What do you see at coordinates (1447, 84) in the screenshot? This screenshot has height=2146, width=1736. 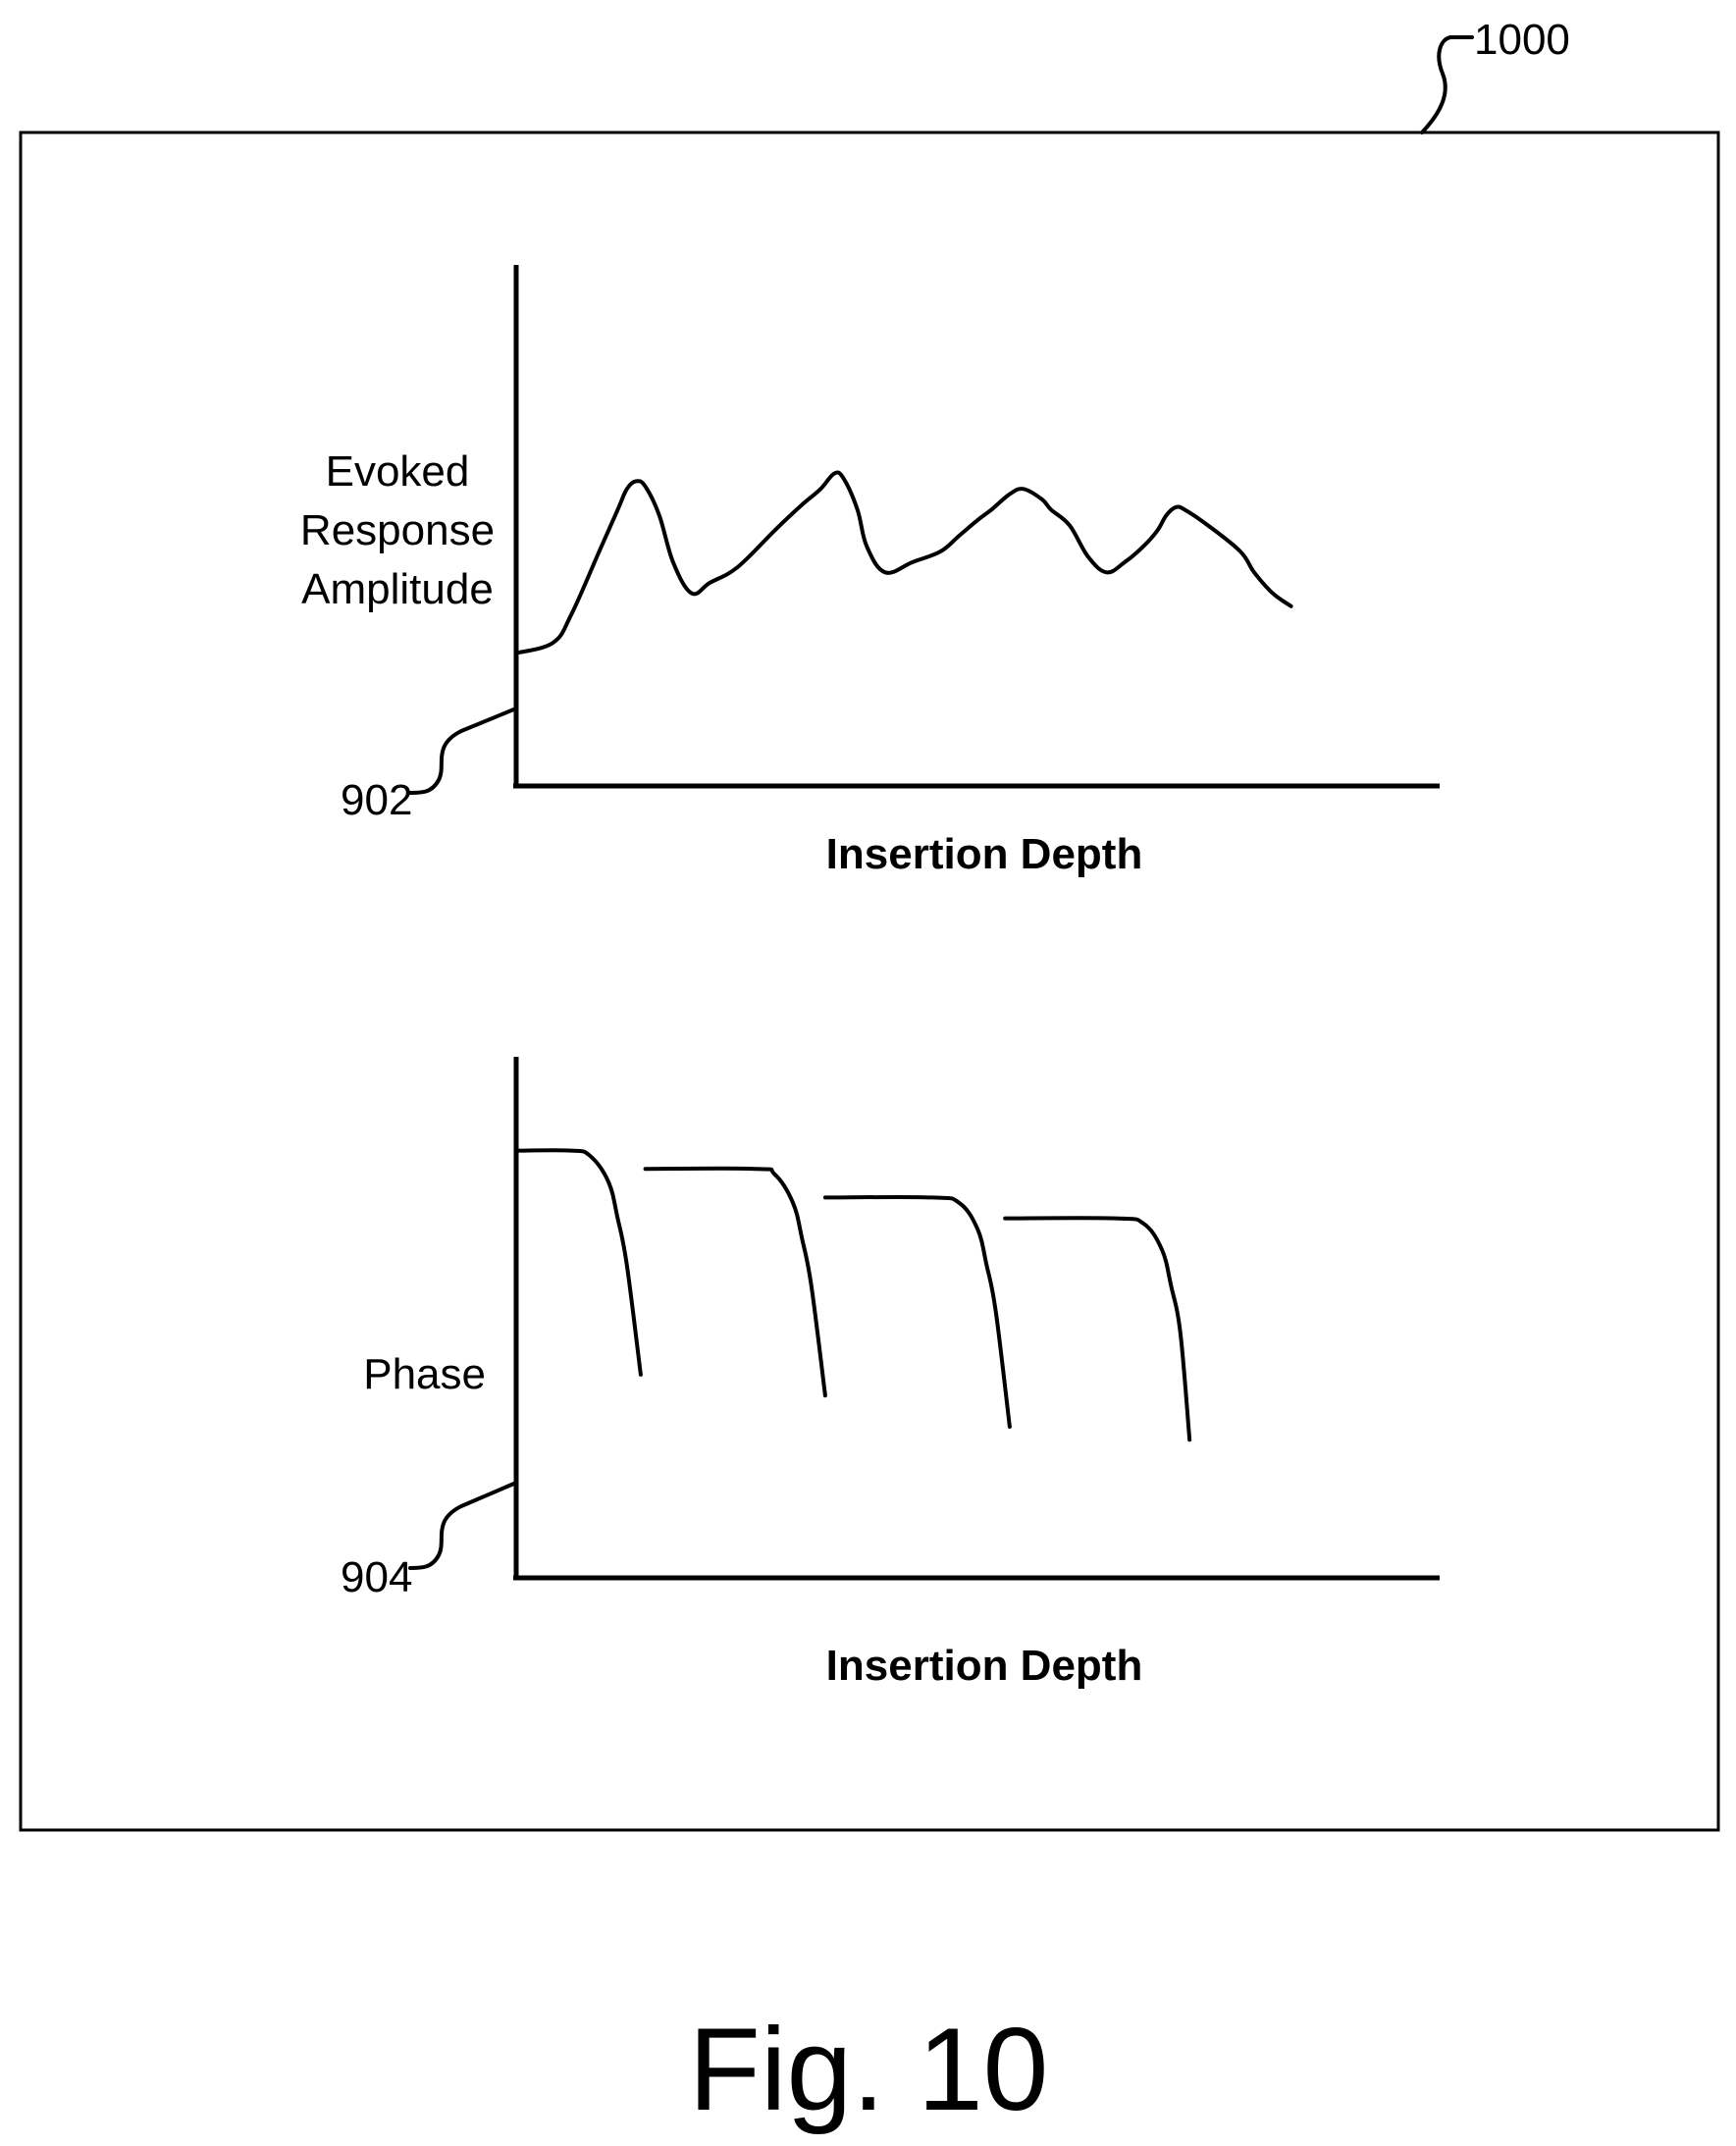 I see `ref-1000-leader` at bounding box center [1447, 84].